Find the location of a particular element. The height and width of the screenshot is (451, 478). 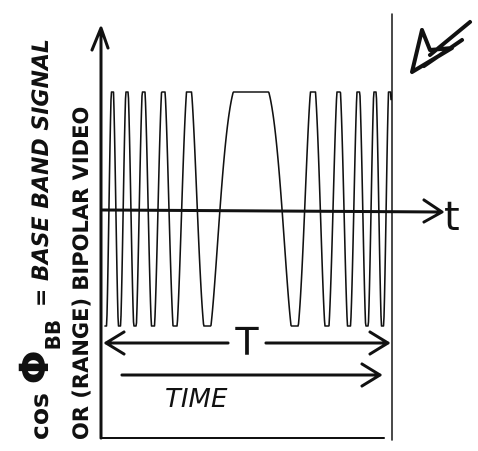

y-label-line1: cos ΦBB = BASE BAND SIGNAL is located at coordinates (39, 239).